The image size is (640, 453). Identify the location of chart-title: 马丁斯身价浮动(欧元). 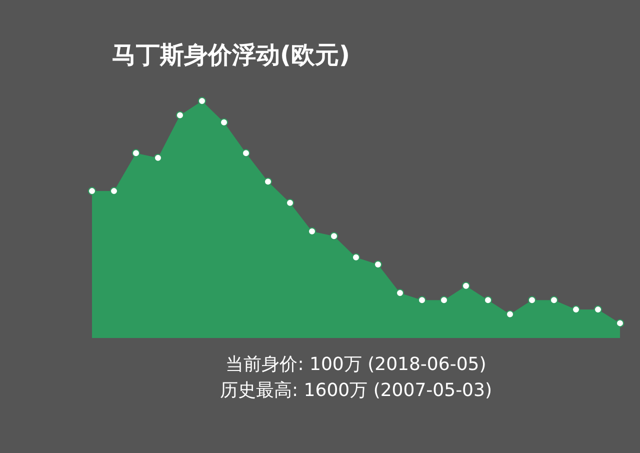
(231, 55).